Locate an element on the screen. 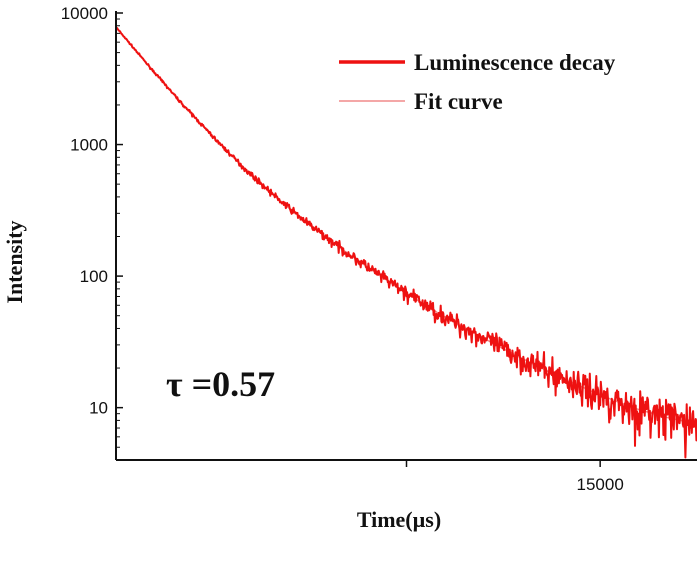 The image size is (700, 561). x-tick-label: 15000 is located at coordinates (600, 484).